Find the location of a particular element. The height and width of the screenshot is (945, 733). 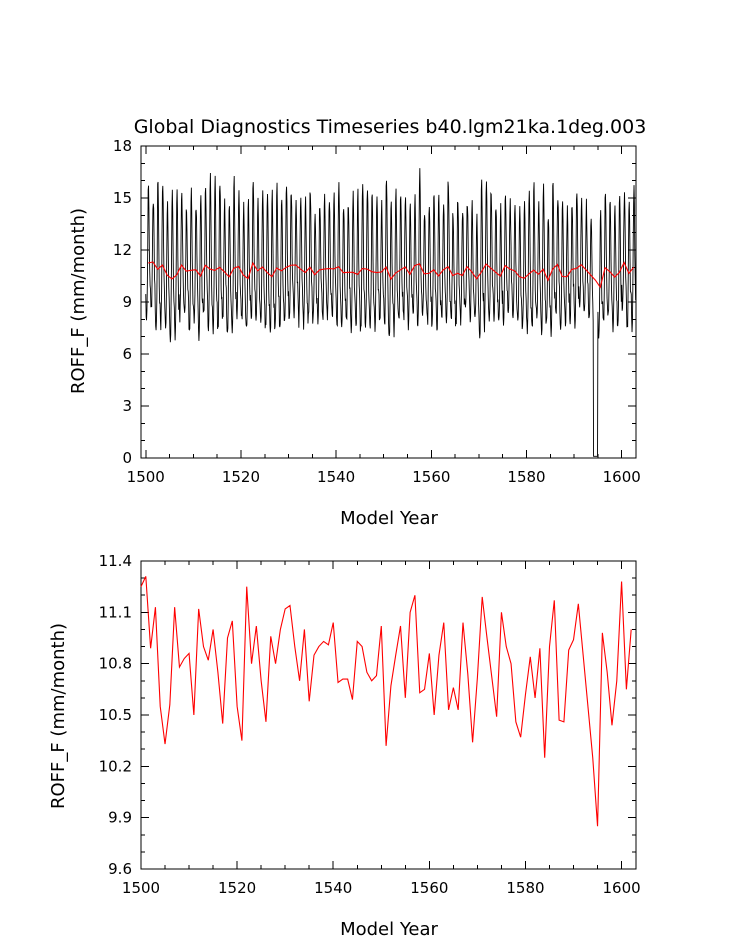

top-y-tick-label: 0 is located at coordinates (127, 458).